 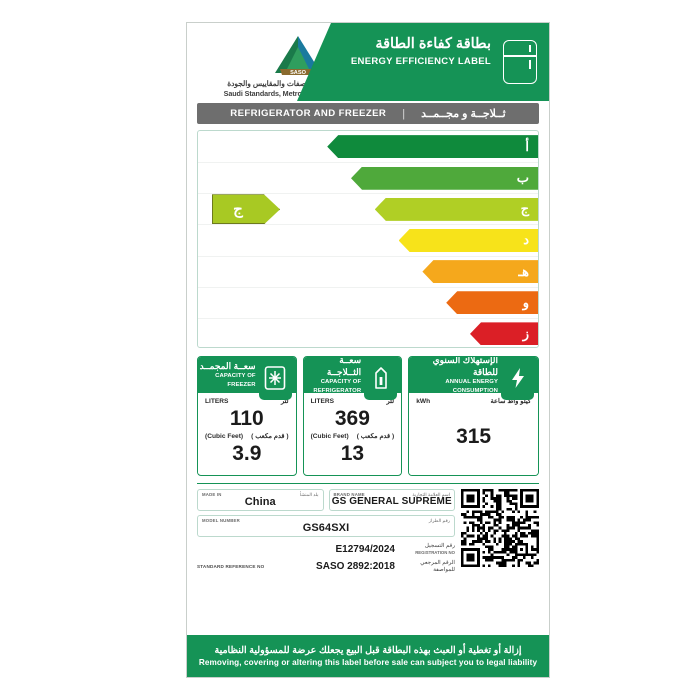 What do you see at coordinates (308, 113) in the screenshot?
I see `appliance-type-en: REFRIGERATOR AND FREEZER` at bounding box center [308, 113].